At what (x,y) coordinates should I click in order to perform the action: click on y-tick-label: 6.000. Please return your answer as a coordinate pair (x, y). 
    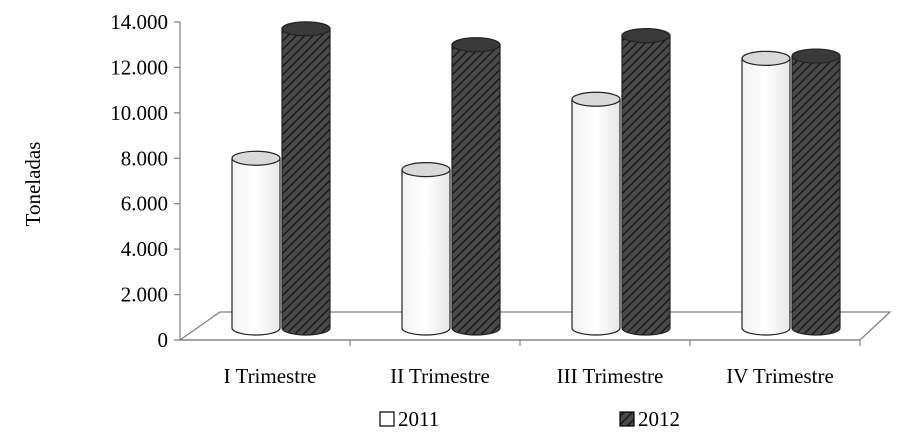
    Looking at the image, I should click on (144, 204).